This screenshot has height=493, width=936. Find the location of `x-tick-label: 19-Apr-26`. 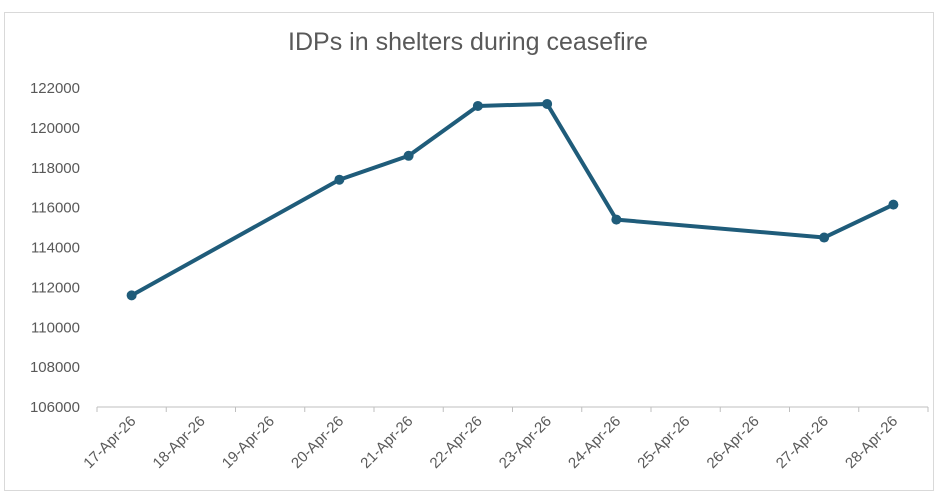

x-tick-label: 19-Apr-26 is located at coordinates (248, 442).